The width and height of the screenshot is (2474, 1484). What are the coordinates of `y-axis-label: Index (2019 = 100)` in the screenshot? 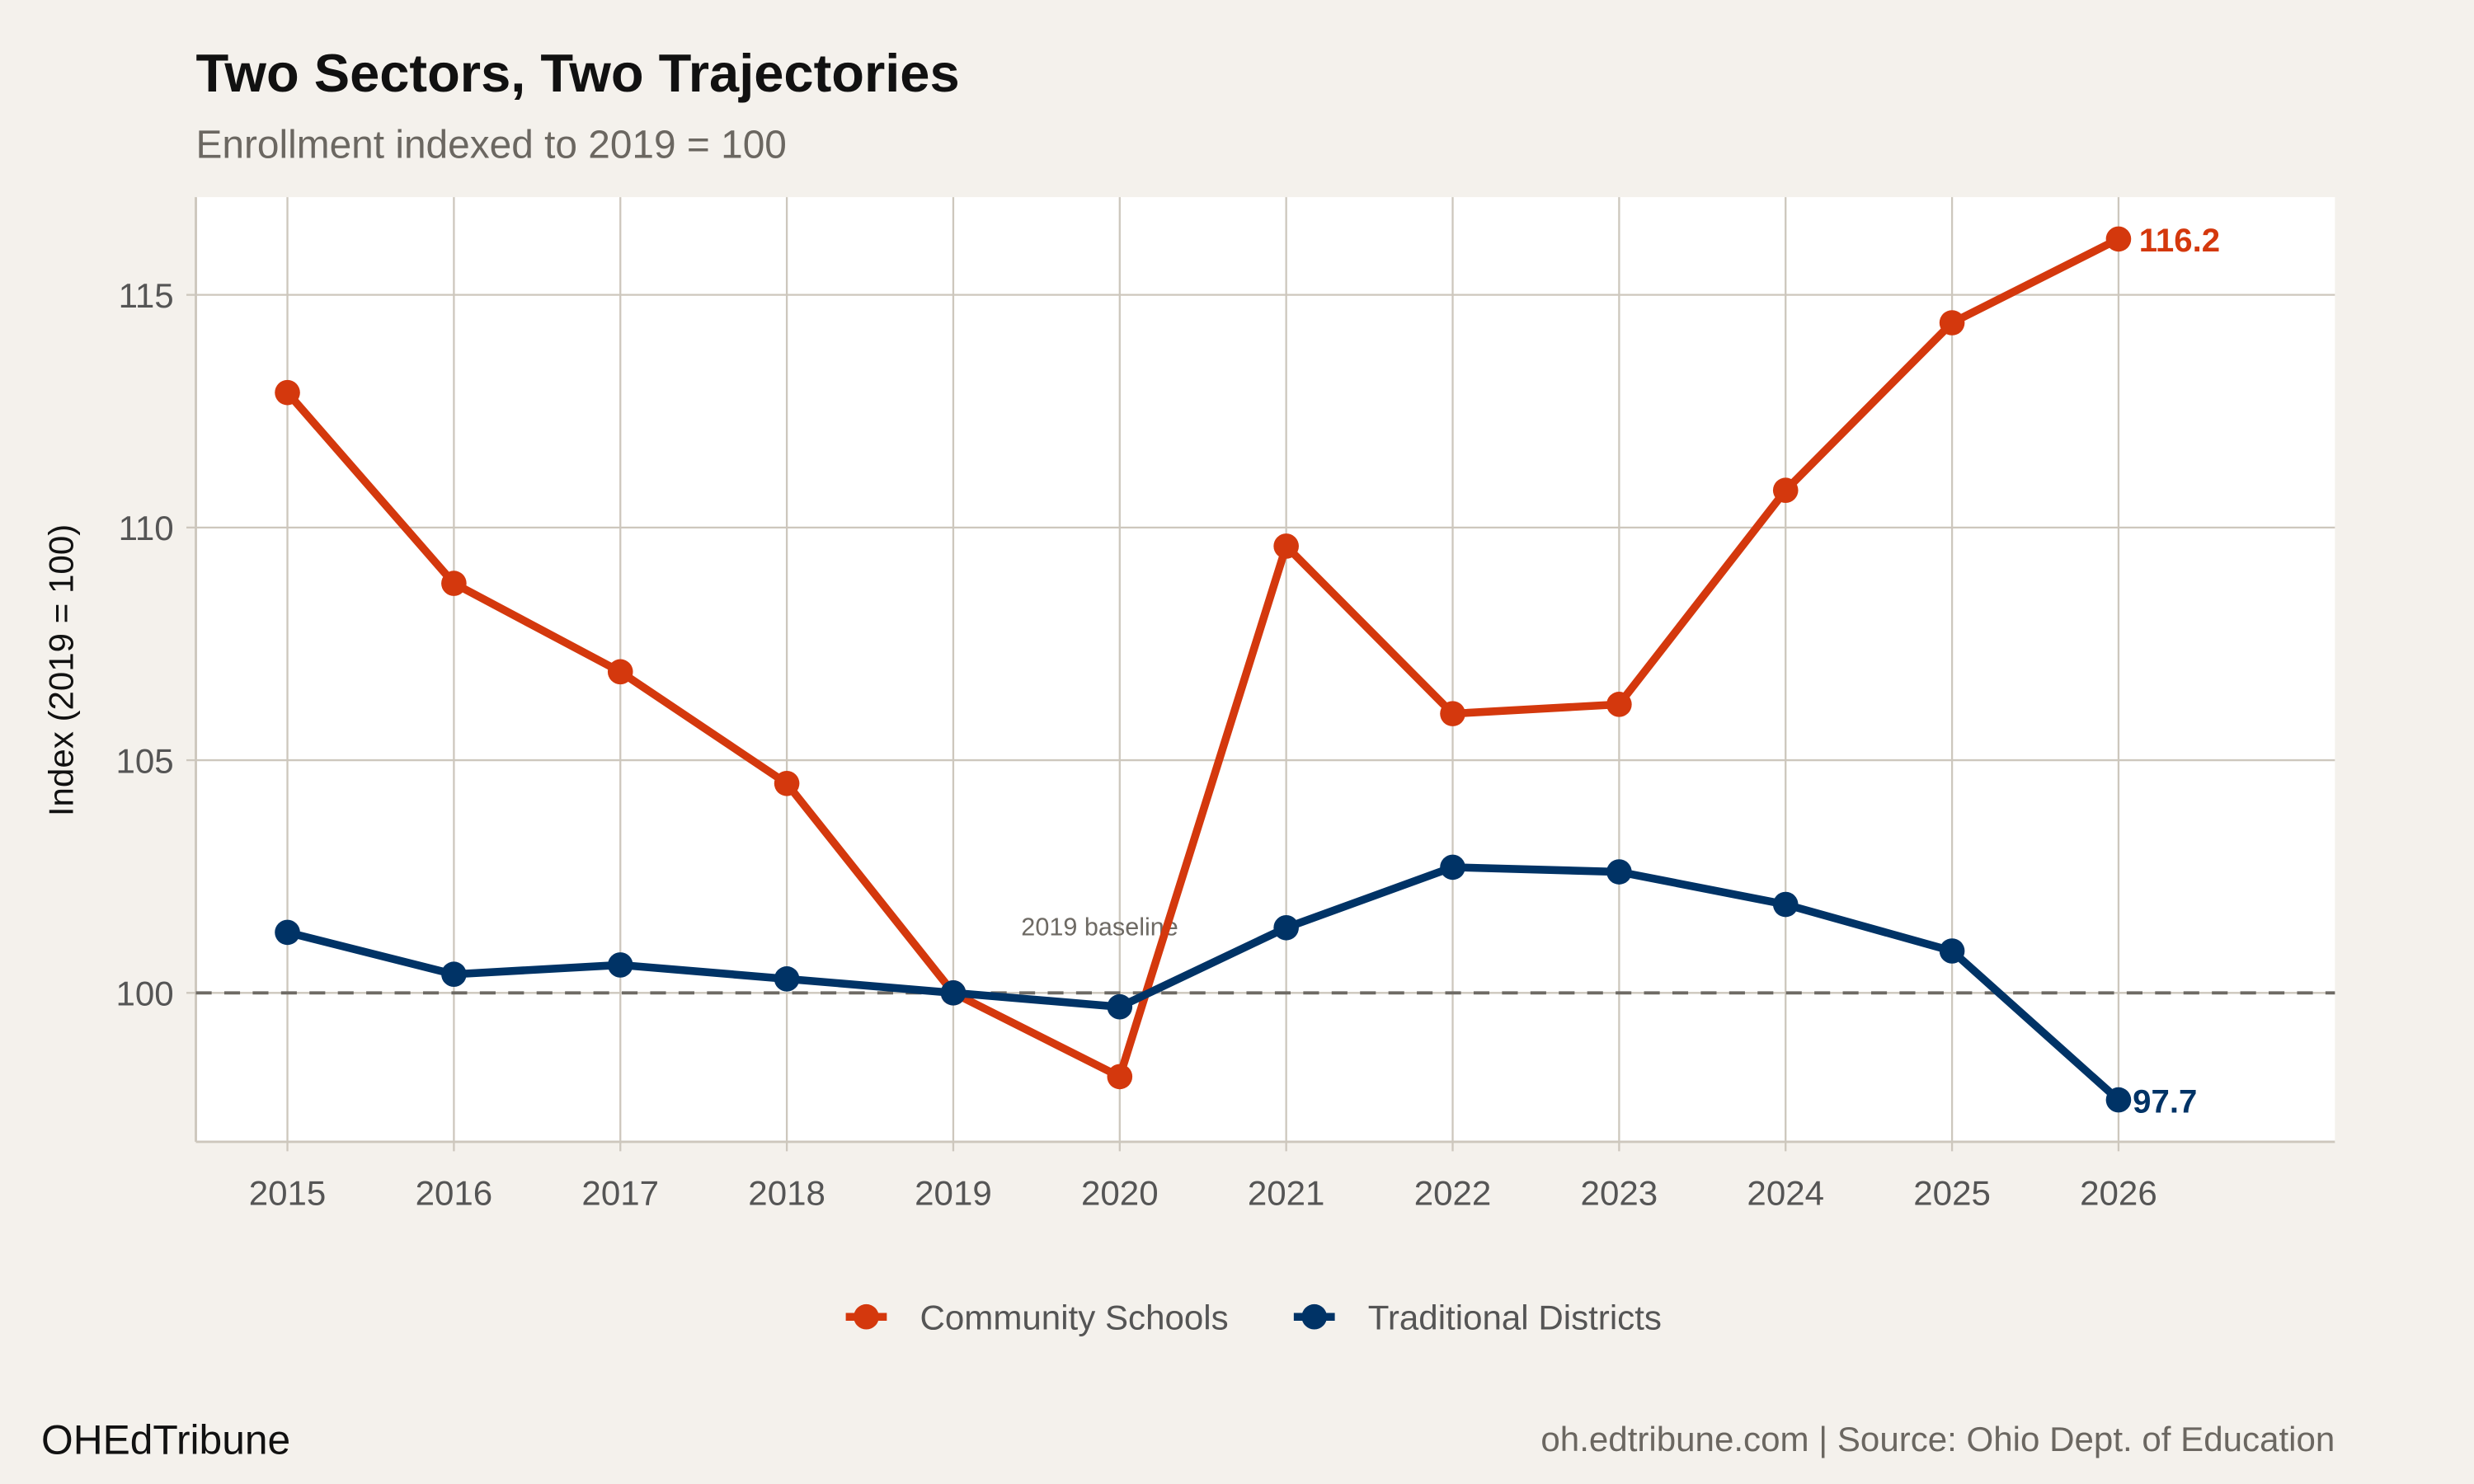 It's located at (60, 670).